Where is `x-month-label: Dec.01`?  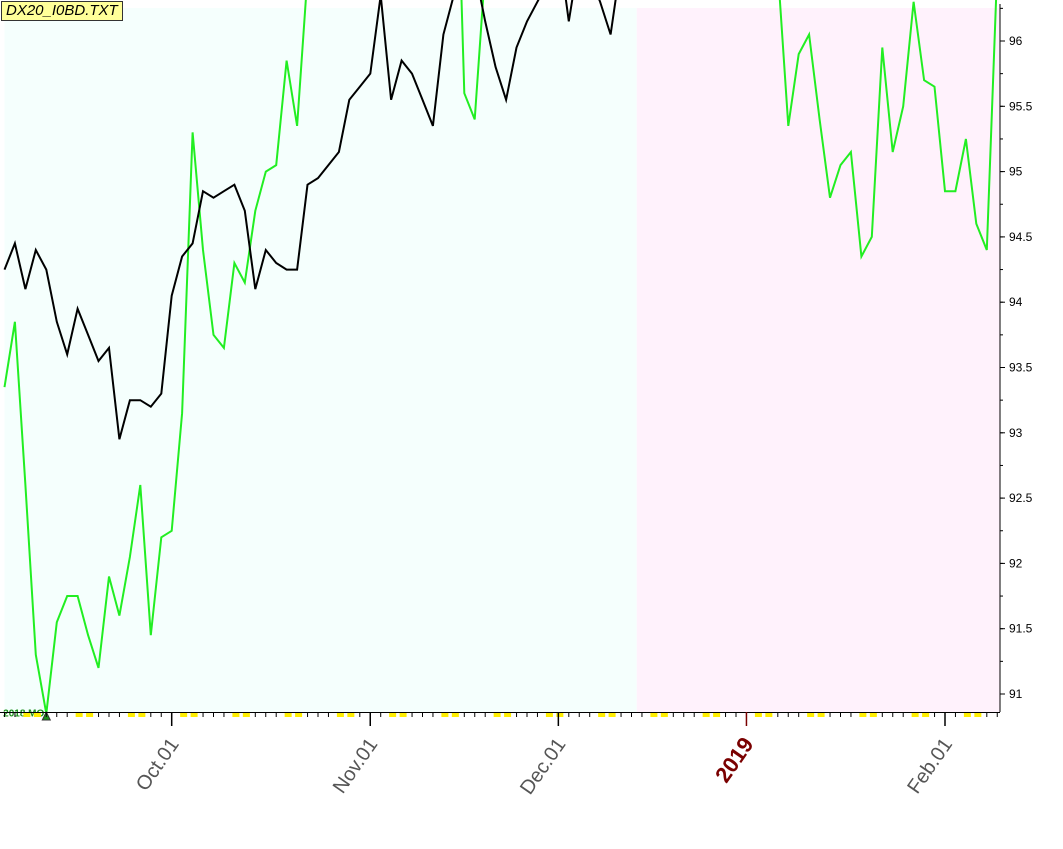
x-month-label: Dec.01 is located at coordinates (543, 766).